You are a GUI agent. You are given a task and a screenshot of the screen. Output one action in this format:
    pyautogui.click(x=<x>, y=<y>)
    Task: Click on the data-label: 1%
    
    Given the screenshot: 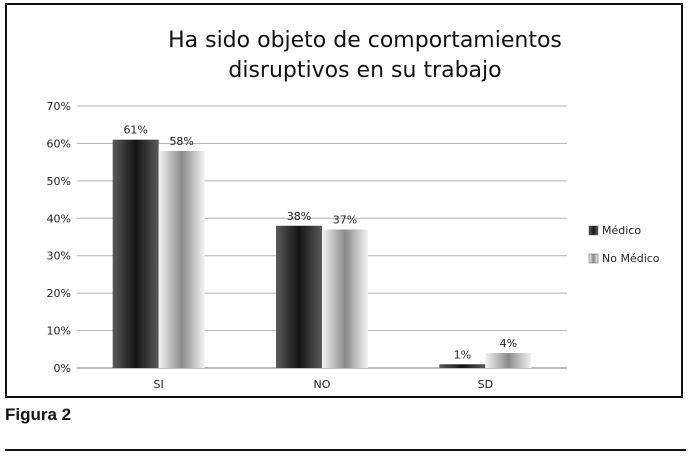 What is the action you would take?
    pyautogui.click(x=462, y=354)
    